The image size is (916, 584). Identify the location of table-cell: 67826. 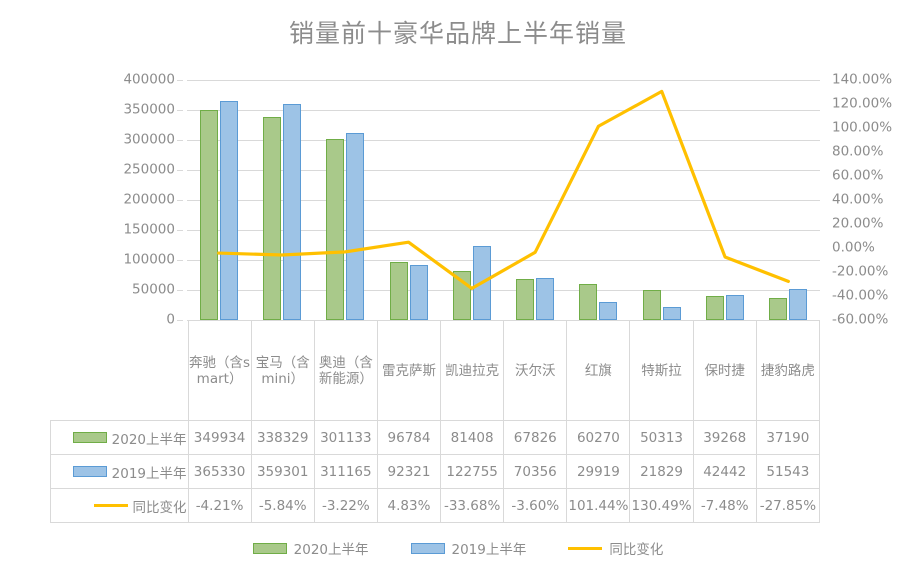
(535, 437).